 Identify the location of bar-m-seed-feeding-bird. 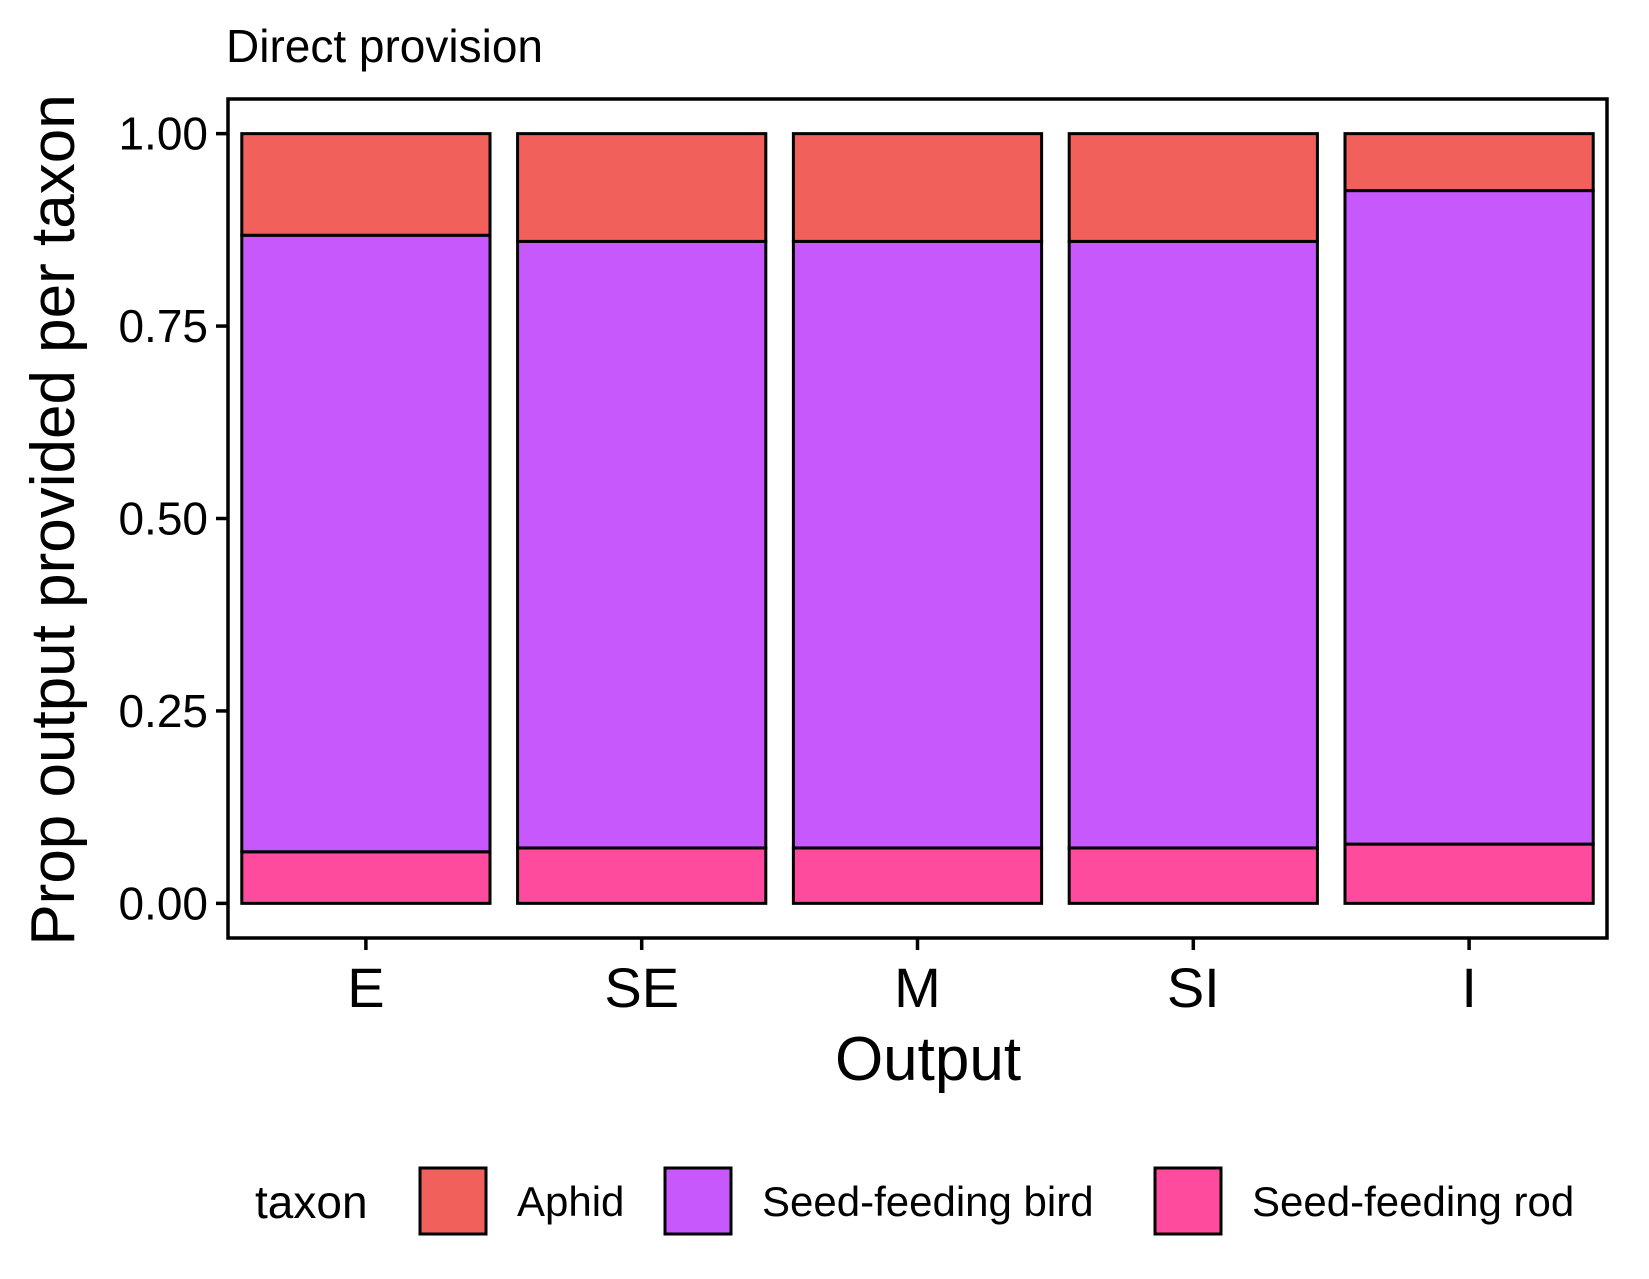
(917, 544).